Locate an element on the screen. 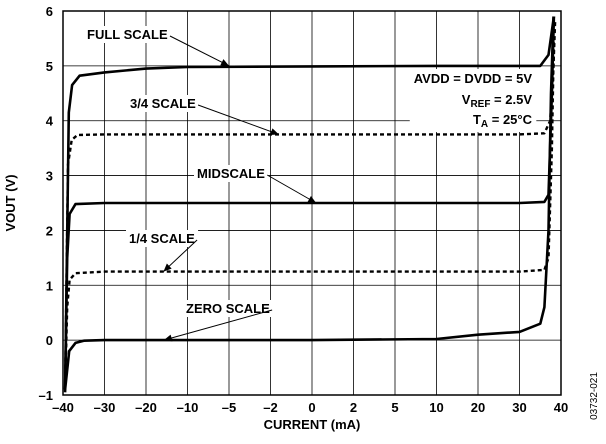  y-tick-label: 4 is located at coordinates (50, 121).